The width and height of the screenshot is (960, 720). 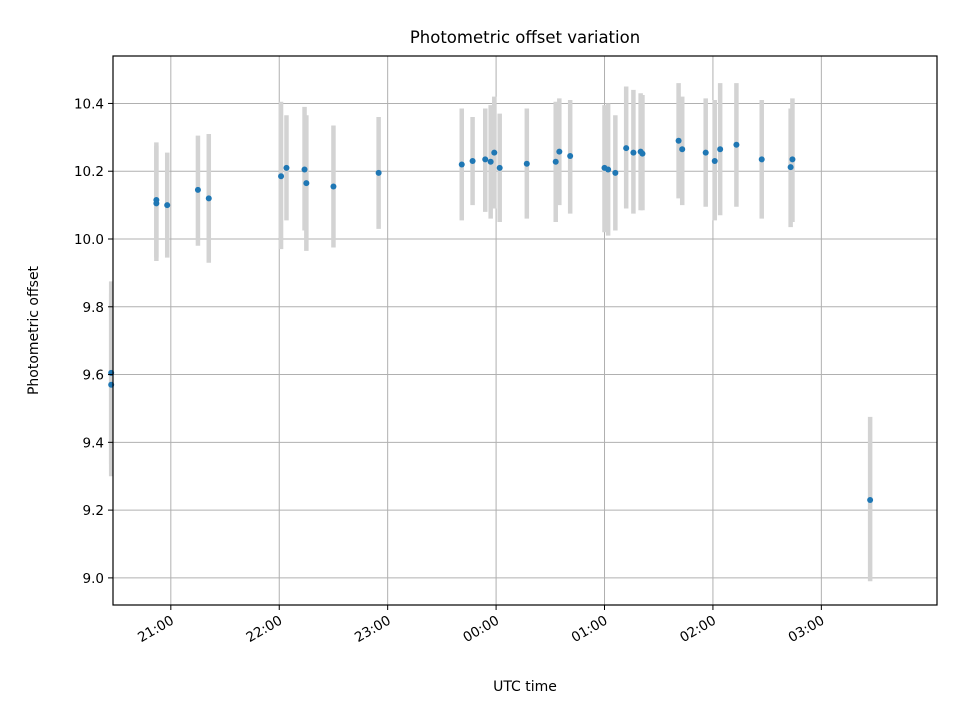 What do you see at coordinates (481, 629) in the screenshot?
I see `x-tick-label: 00:00` at bounding box center [481, 629].